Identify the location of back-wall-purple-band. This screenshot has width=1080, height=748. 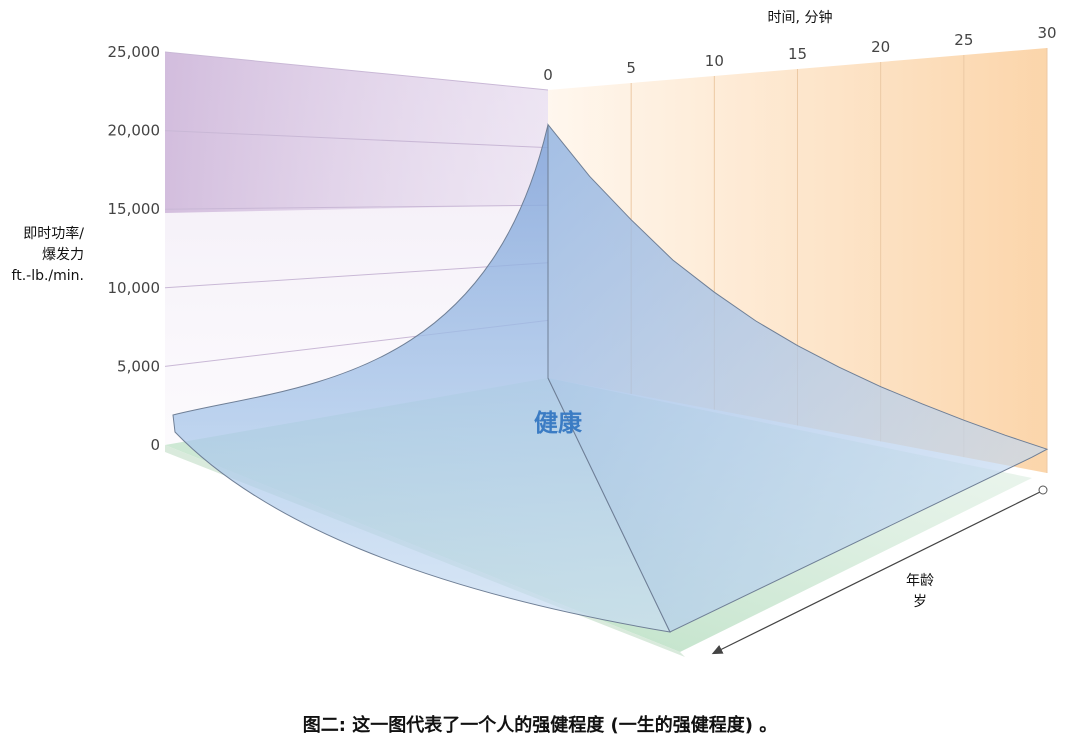
(356, 132).